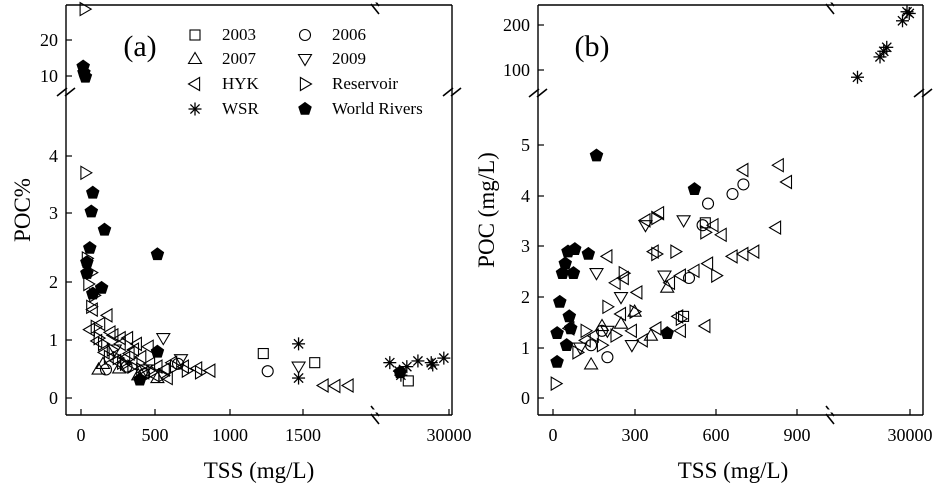  I want to click on x-tick-label: 1000, so click(230, 435).